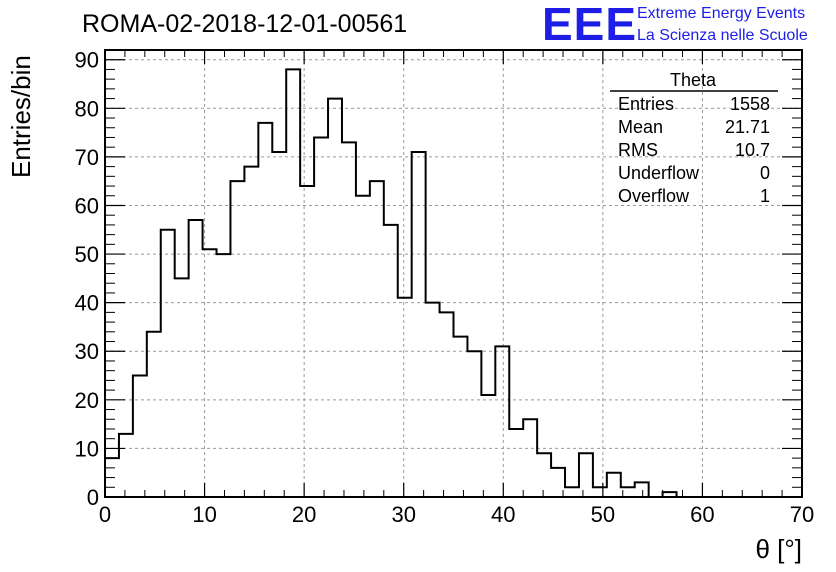  I want to click on stats-value: 10.7, so click(752, 150).